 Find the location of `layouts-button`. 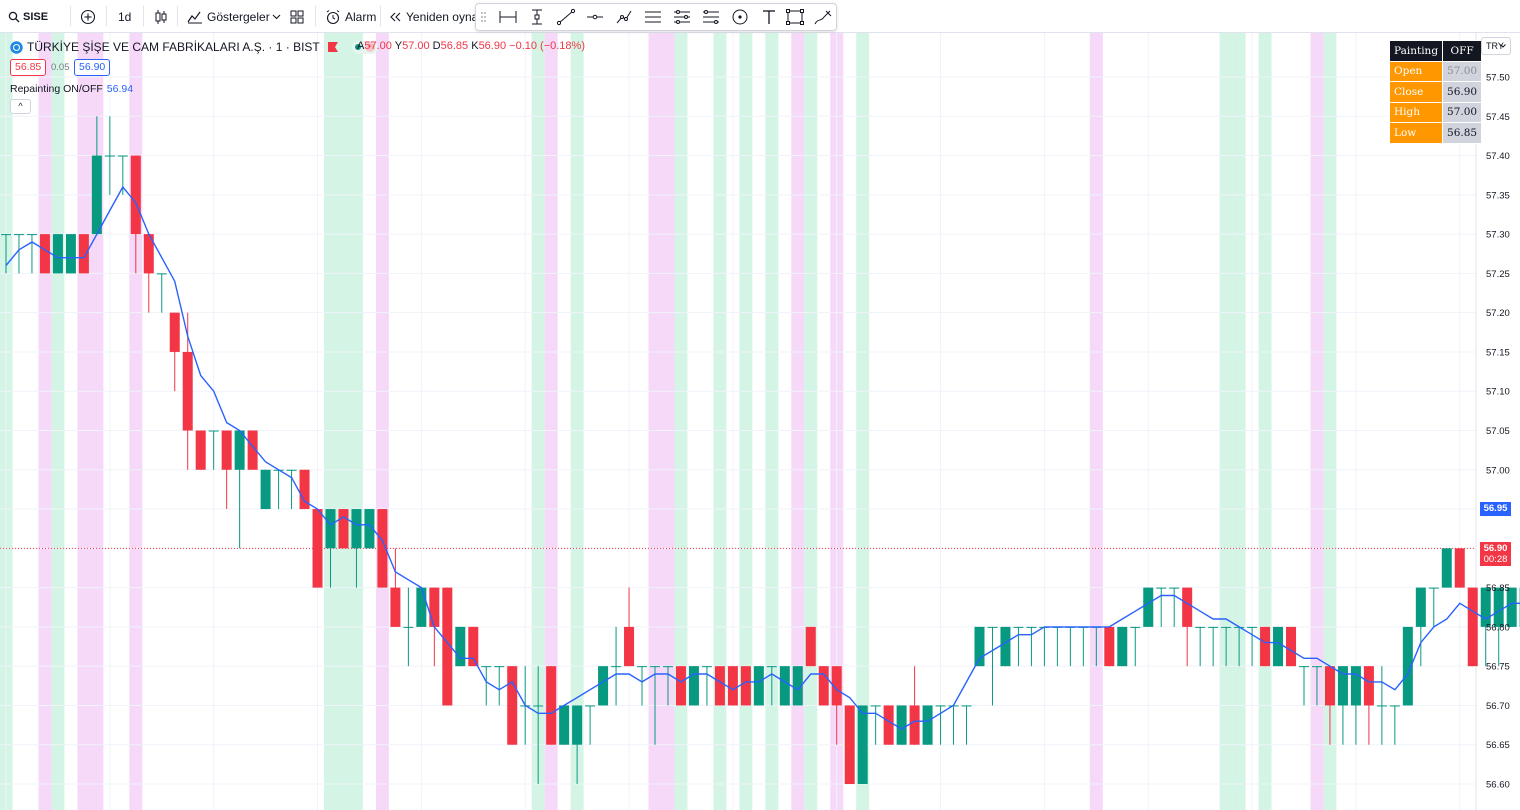

layouts-button is located at coordinates (297, 16).